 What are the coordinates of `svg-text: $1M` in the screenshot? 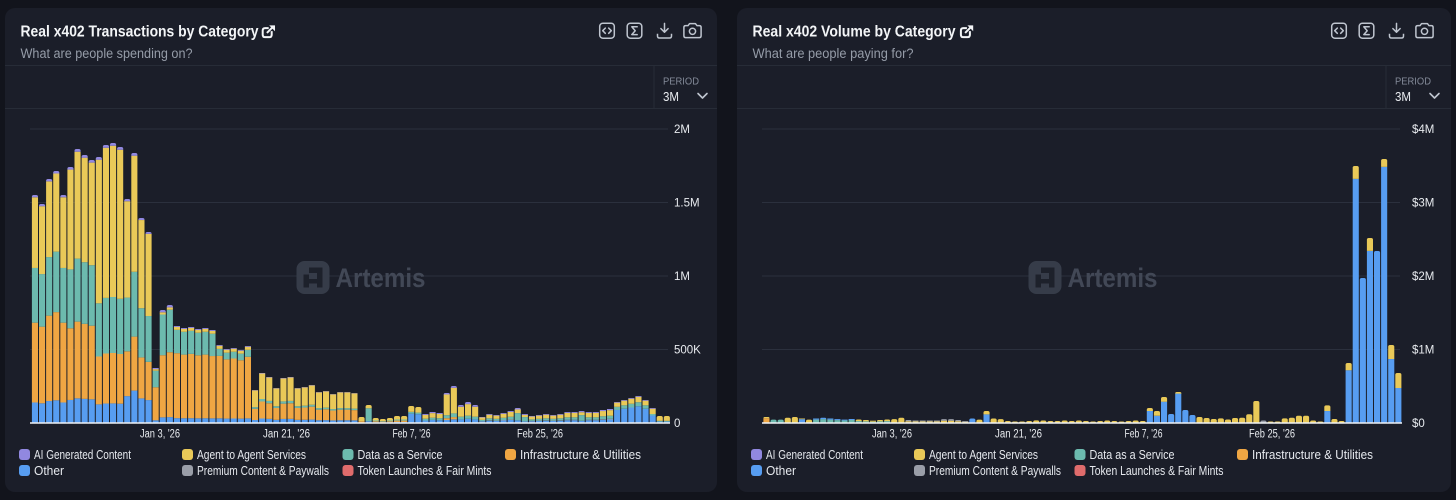 It's located at (1423, 351).